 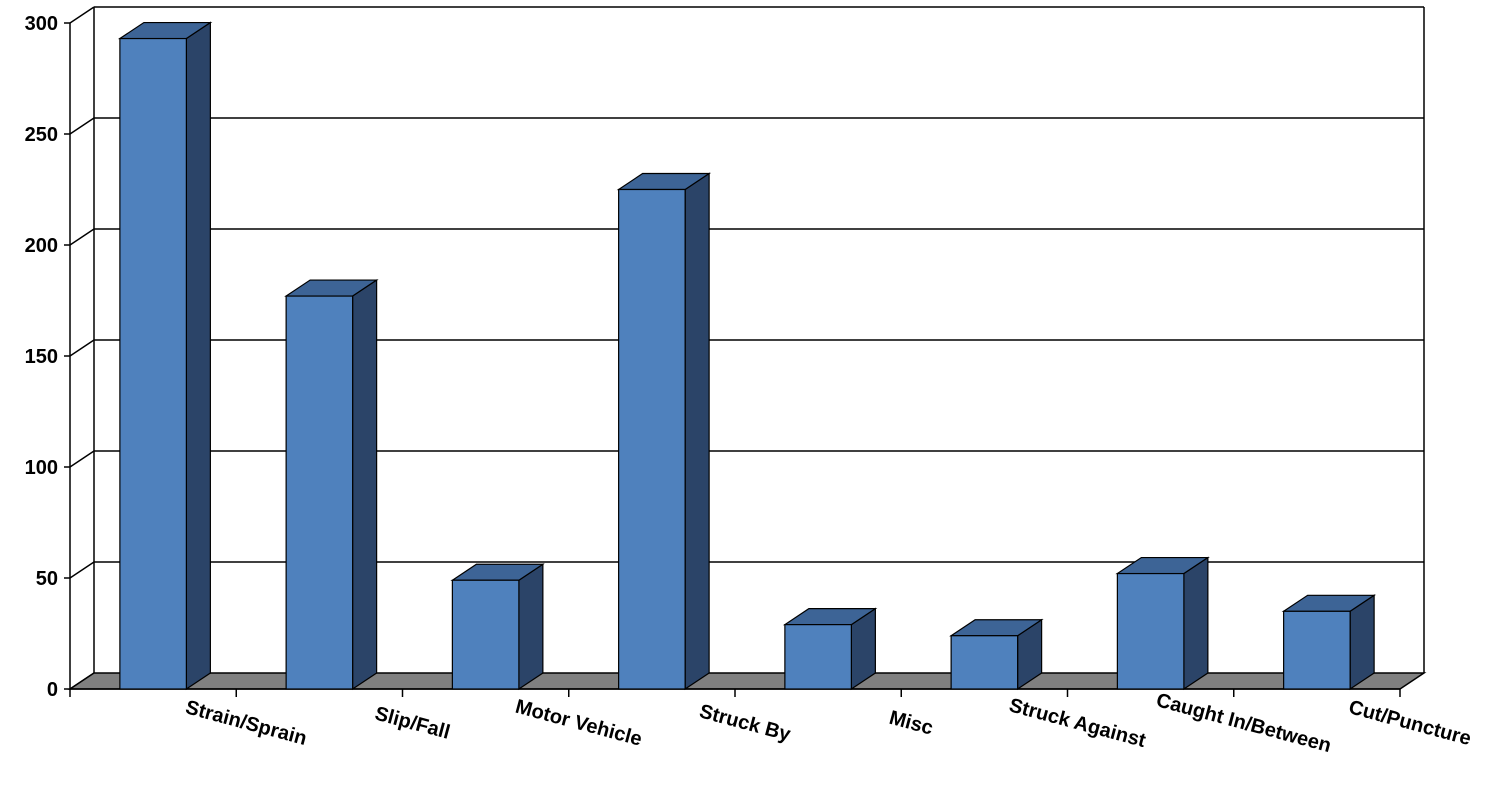 What do you see at coordinates (41, 468) in the screenshot?
I see `y-tick-label: 100` at bounding box center [41, 468].